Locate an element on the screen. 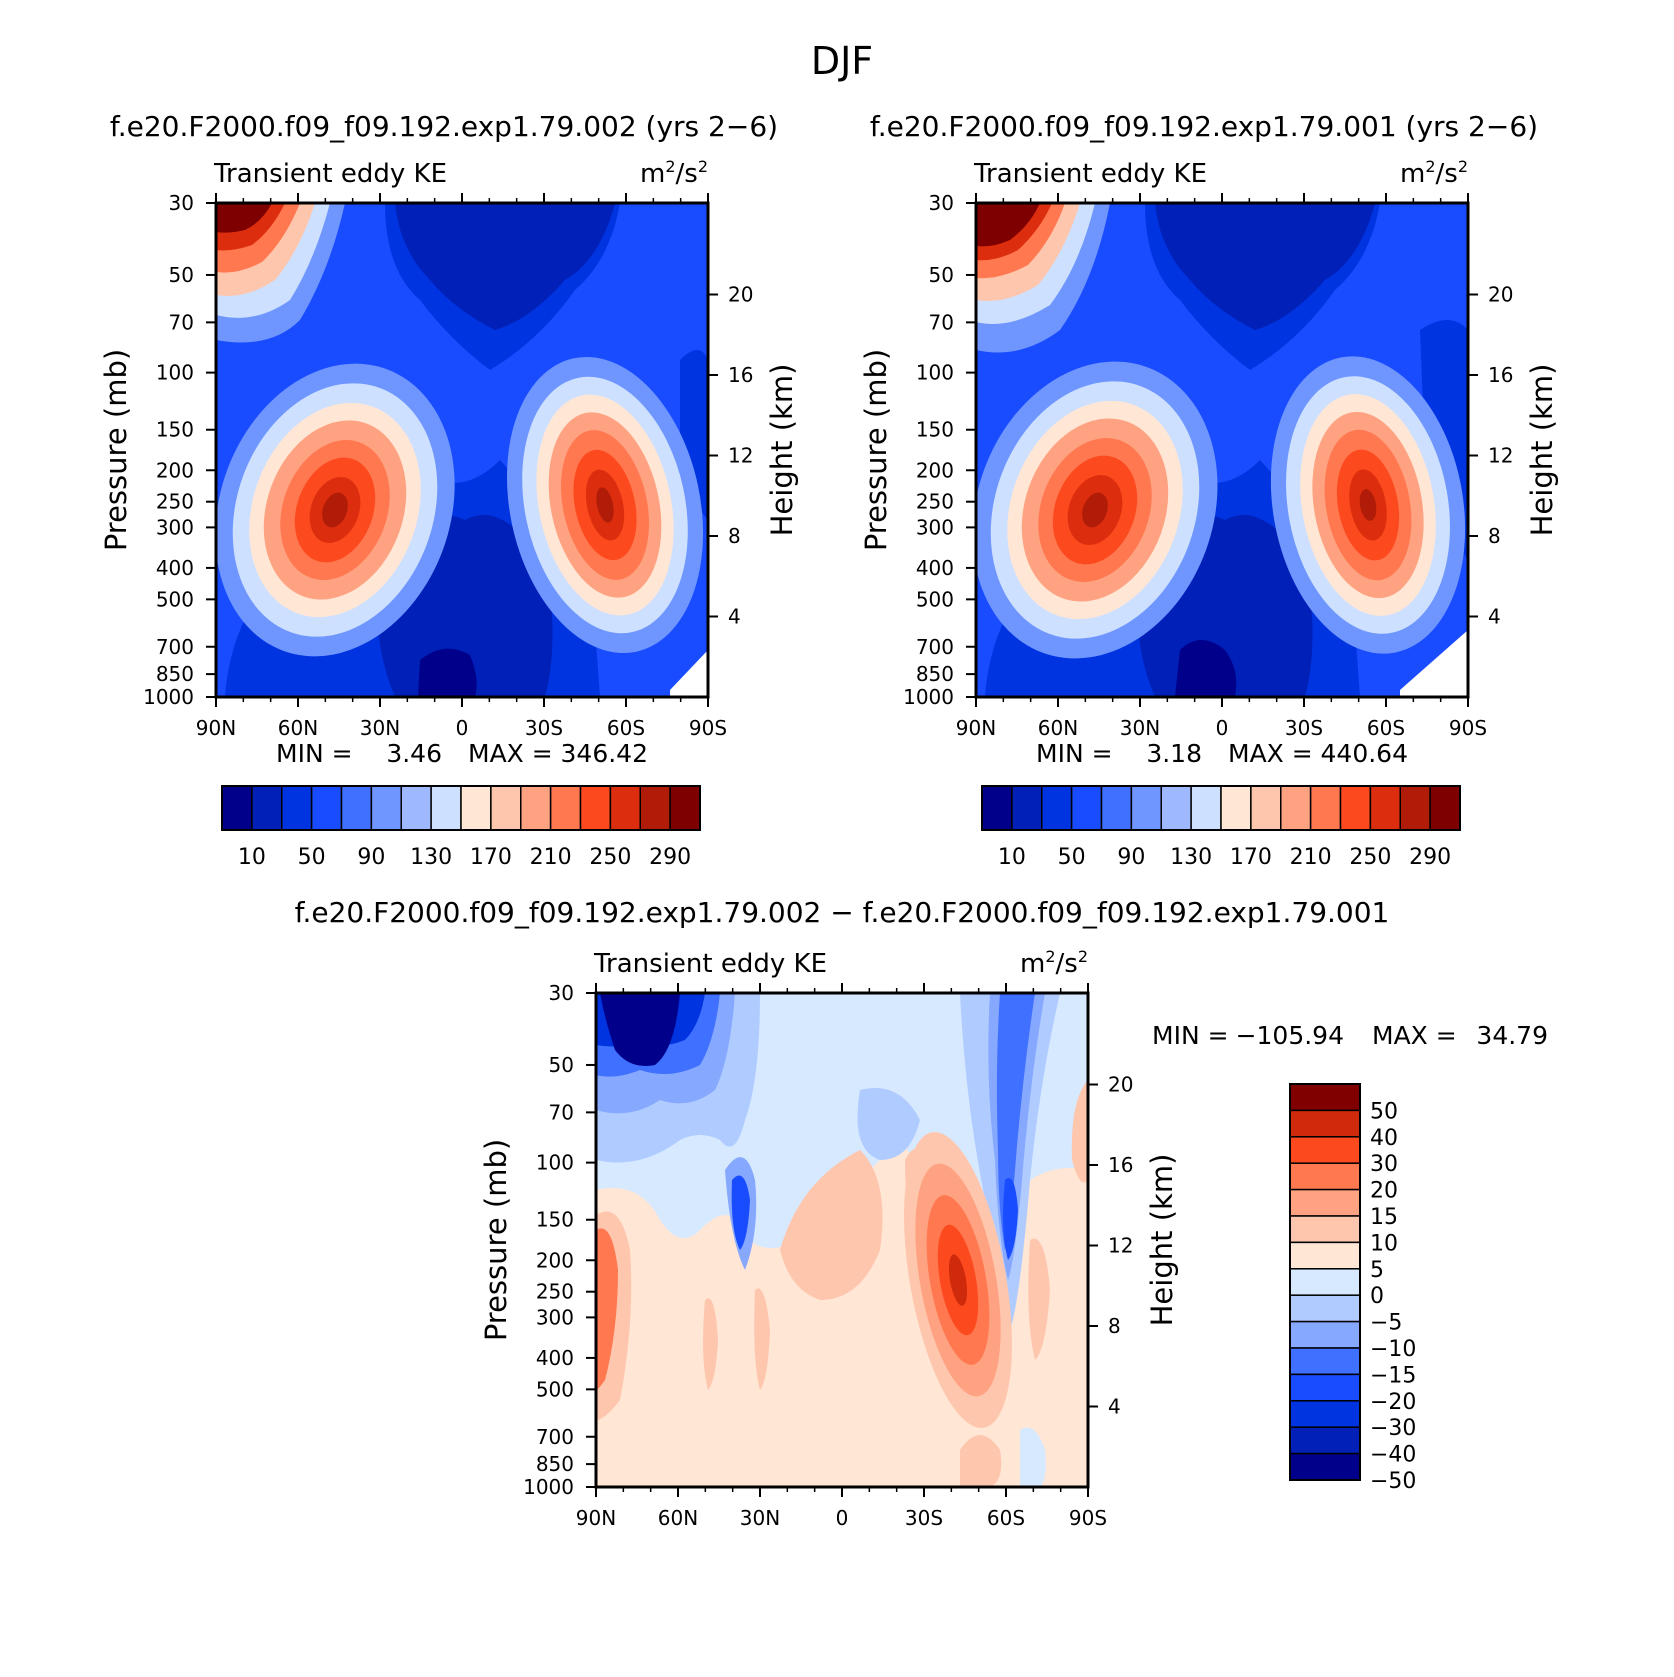 The width and height of the screenshot is (1674, 1677). min-value: 3.46 is located at coordinates (414, 753).